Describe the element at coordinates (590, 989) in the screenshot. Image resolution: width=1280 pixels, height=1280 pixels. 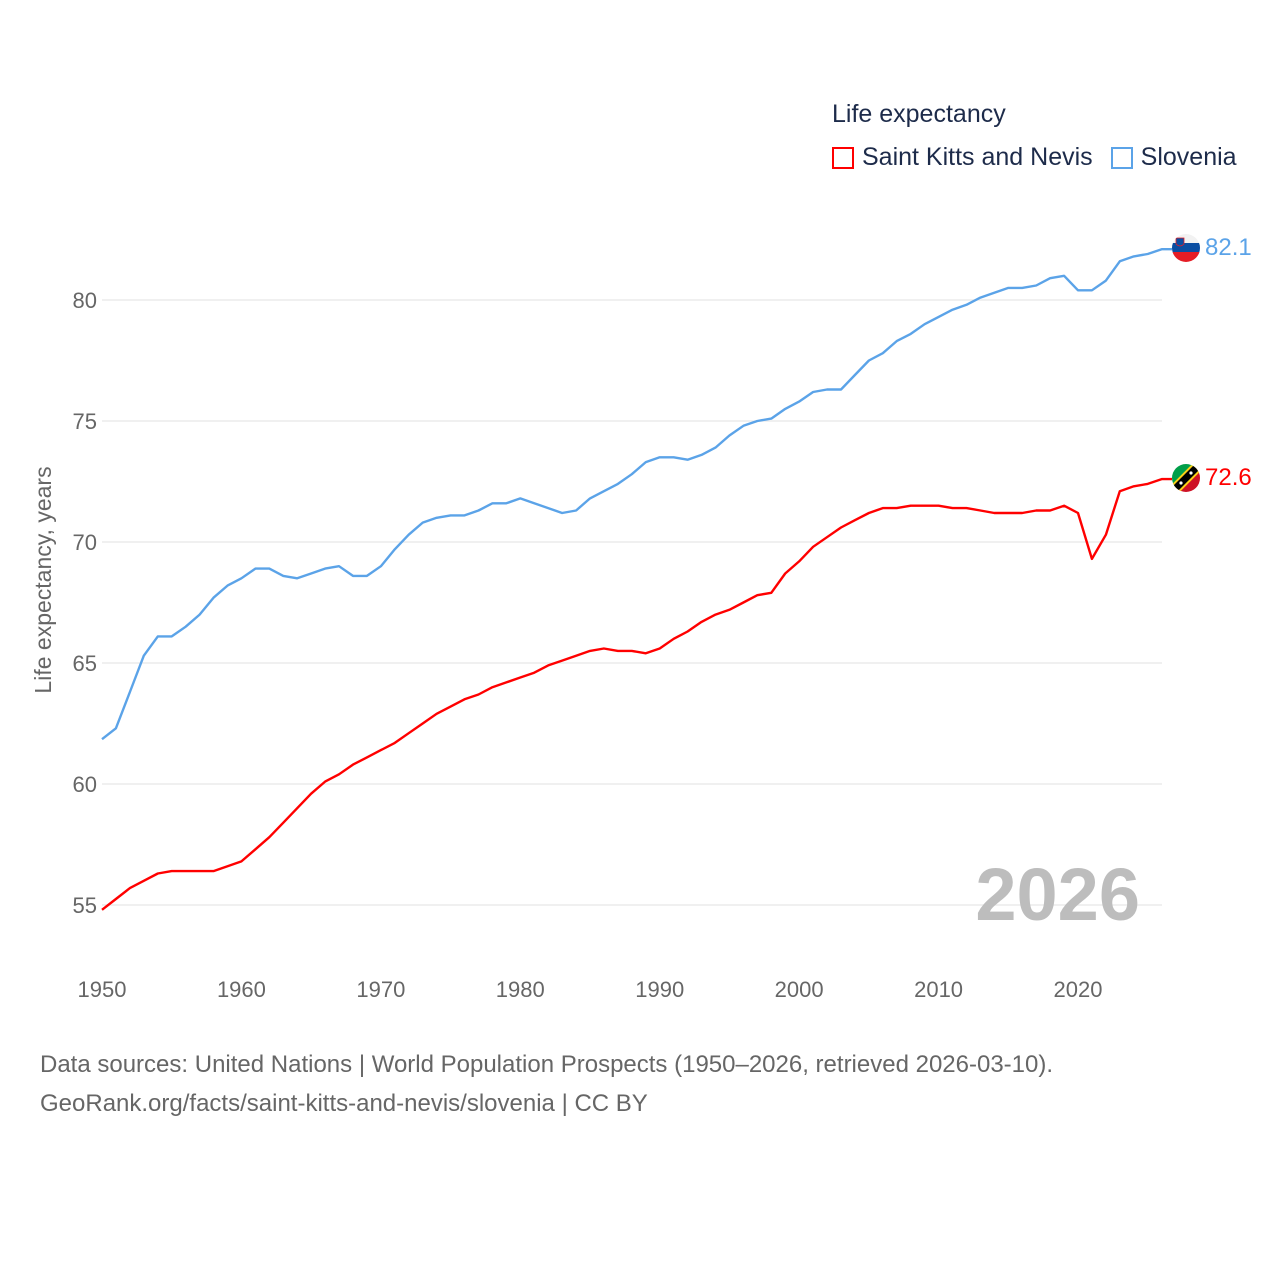
I see `x-axis-ticks: 1950 1960 1970 1980 1990 2000 2010 2020` at that location.